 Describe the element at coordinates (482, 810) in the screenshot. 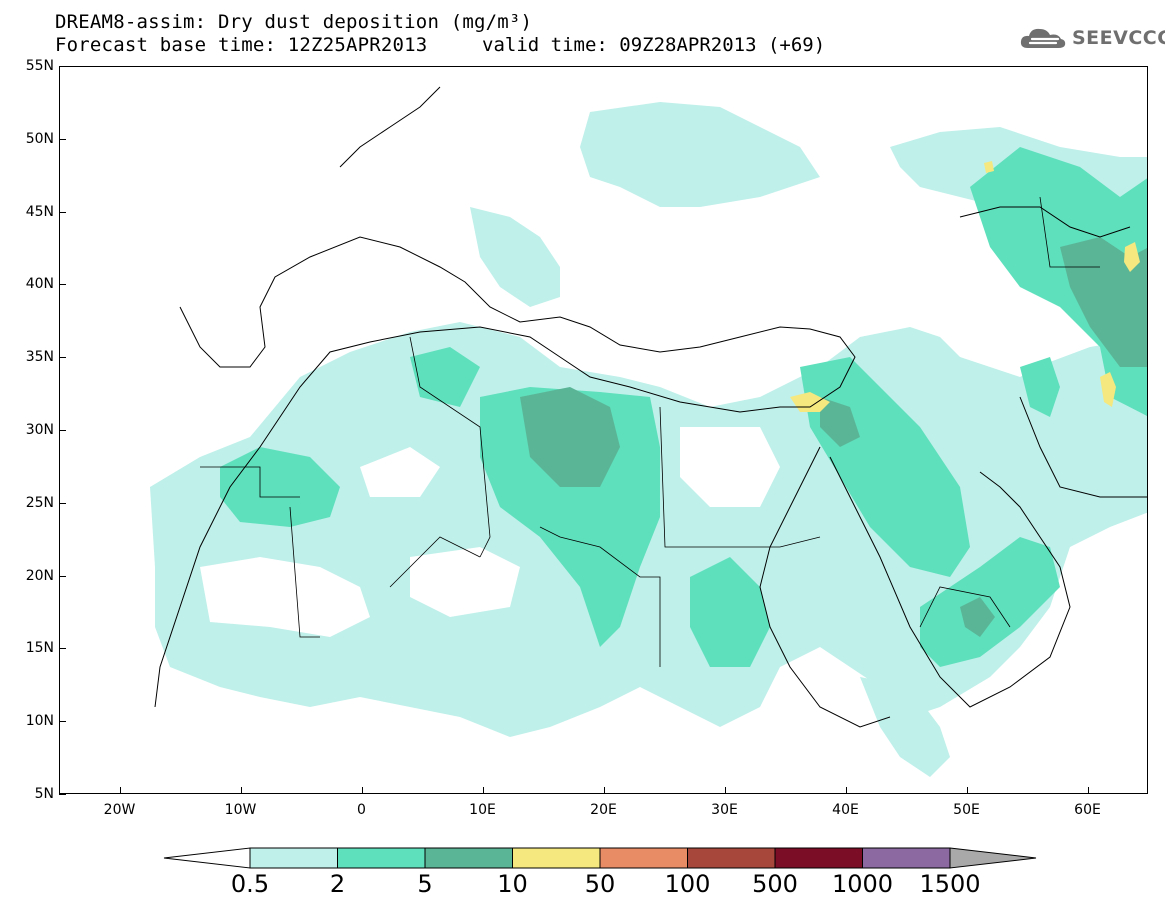

I see `lon-label-10e: 10E` at that location.